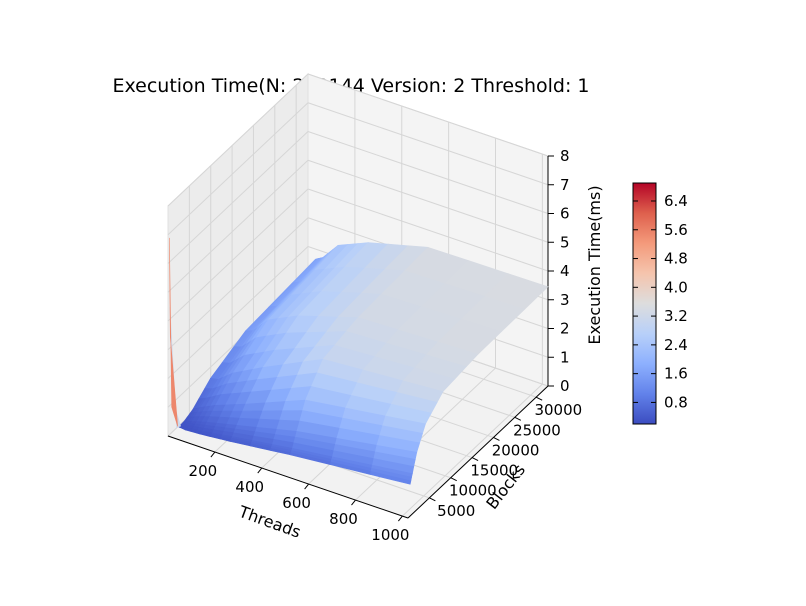 The width and height of the screenshot is (806, 606). What do you see at coordinates (594, 264) in the screenshot?
I see `z-axis-label: Execution Time(ms)` at bounding box center [594, 264].